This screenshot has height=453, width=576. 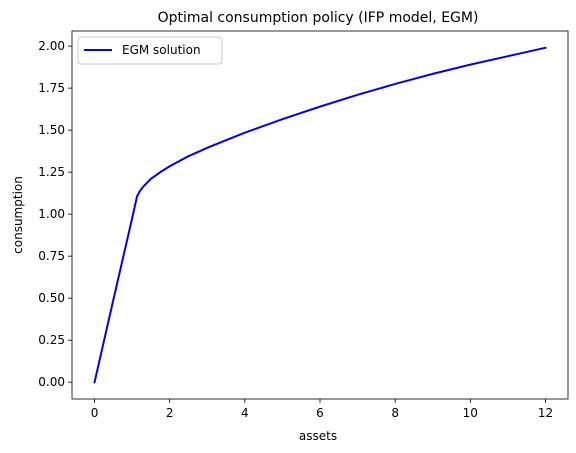 I want to click on x-axis: 0 2 4 6 8 10 12, so click(x=322, y=409).